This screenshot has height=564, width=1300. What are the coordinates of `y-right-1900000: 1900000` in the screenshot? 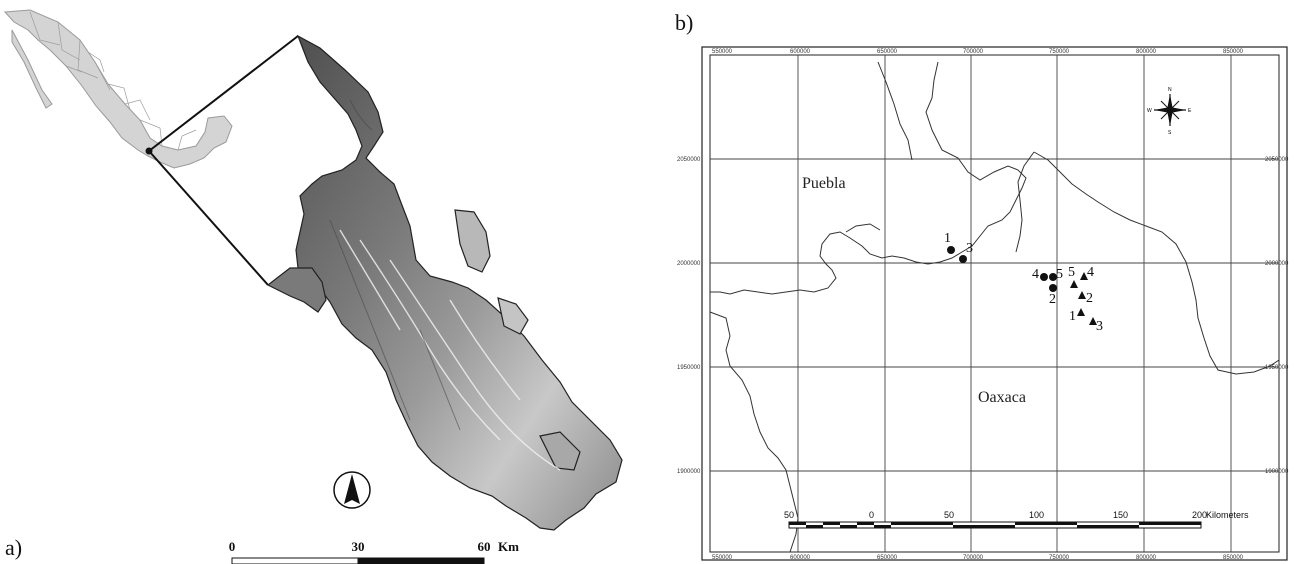 It's located at (1277, 472).